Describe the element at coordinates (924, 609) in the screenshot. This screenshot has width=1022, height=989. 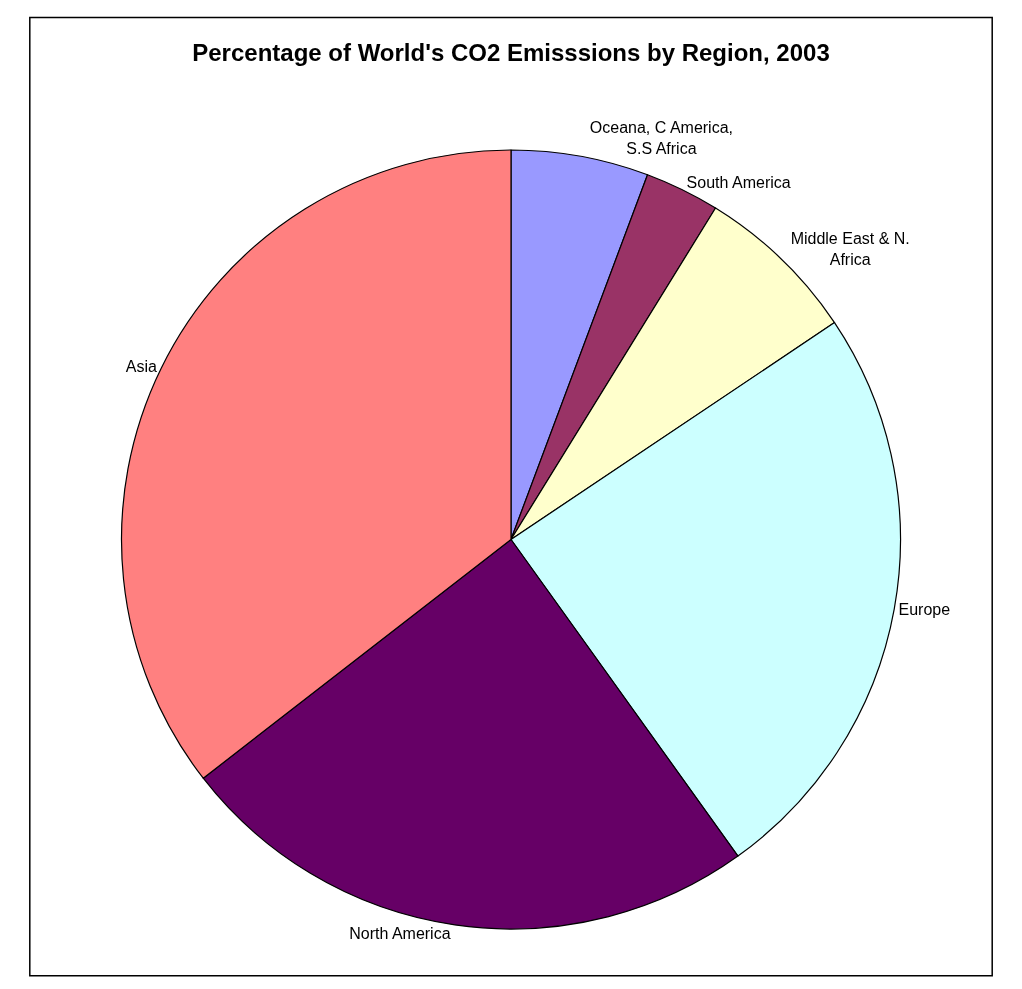
I see `slice-label: Europe` at that location.